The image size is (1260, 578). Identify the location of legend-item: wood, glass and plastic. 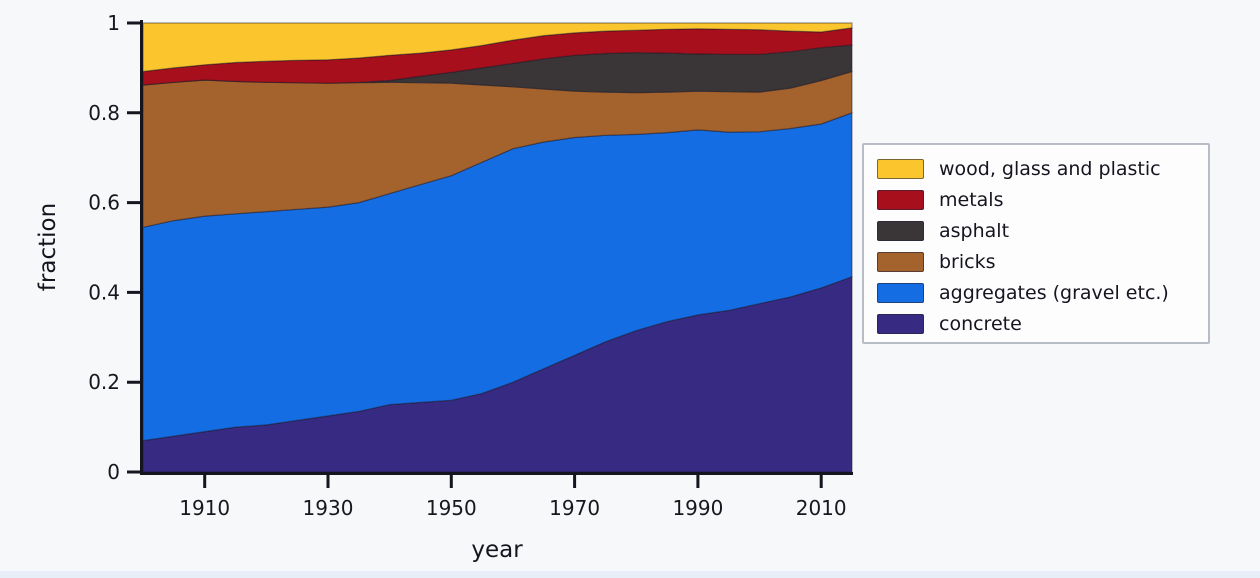
(1042, 168).